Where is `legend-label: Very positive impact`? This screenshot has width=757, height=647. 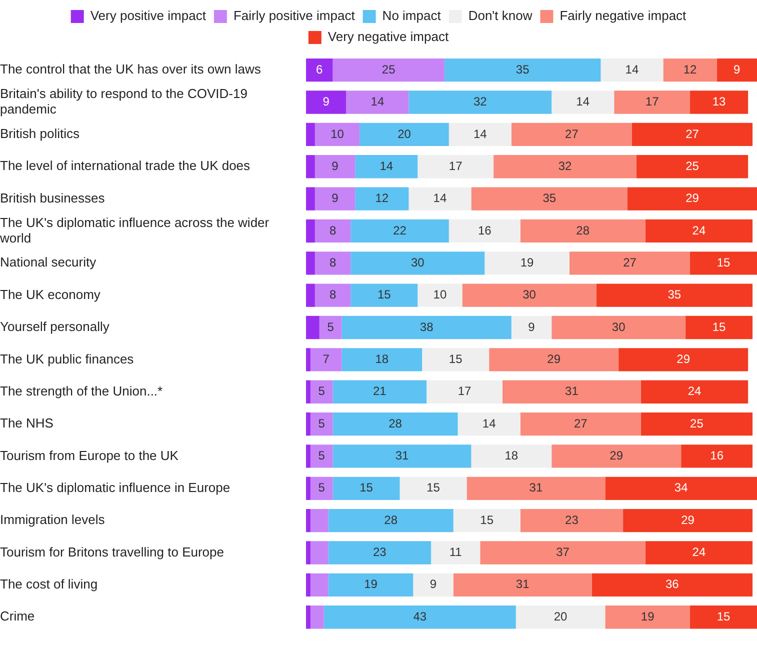
legend-label: Very positive impact is located at coordinates (148, 16).